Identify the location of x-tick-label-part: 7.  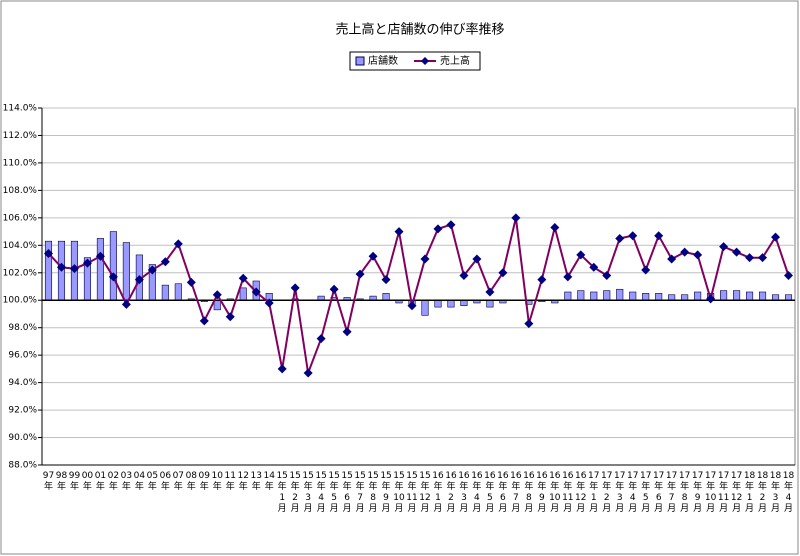
(360, 498).